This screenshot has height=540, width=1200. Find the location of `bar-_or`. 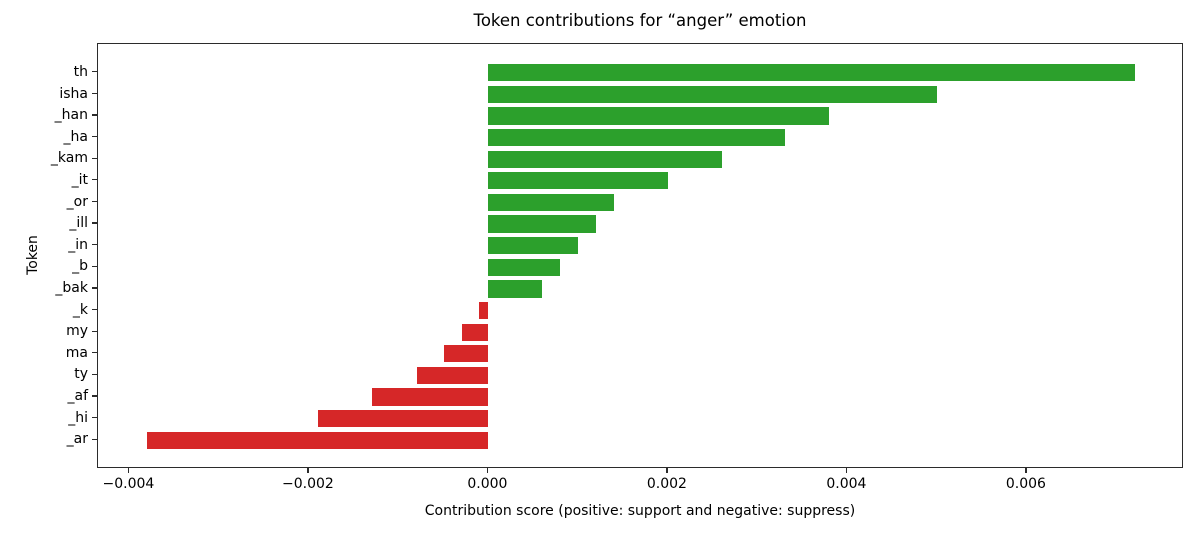

bar-_or is located at coordinates (551, 202).